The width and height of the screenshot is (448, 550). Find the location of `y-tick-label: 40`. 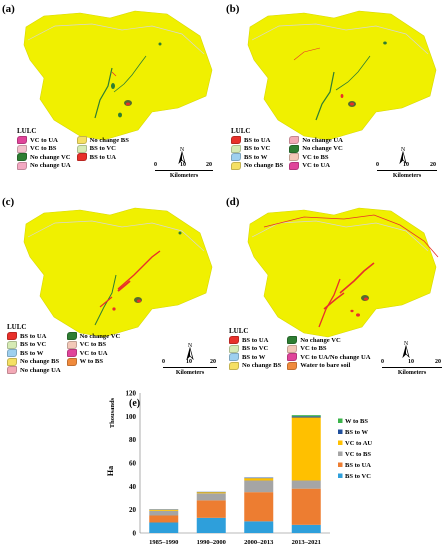

y-tick-label: 40 is located at coordinates (133, 487).